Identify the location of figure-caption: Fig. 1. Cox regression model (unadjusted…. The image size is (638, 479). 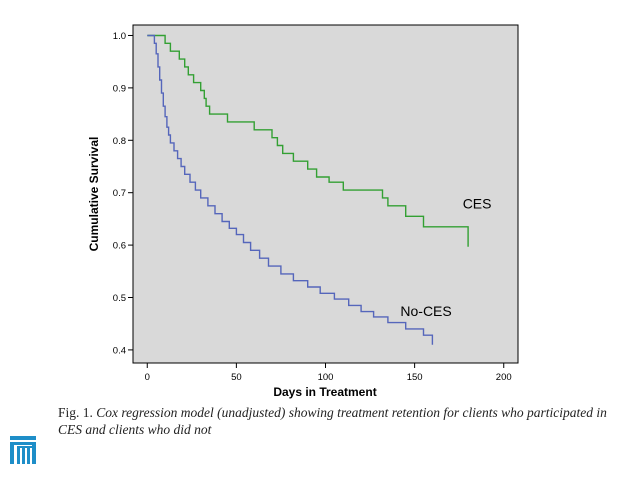
(338, 421).